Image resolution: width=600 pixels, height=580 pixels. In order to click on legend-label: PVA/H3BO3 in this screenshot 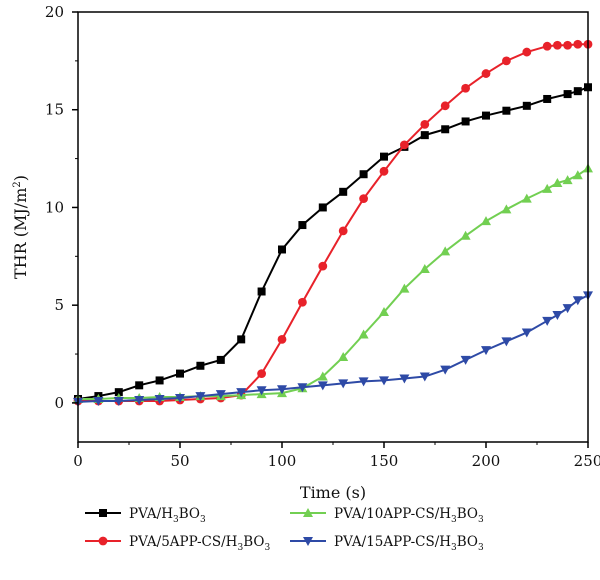, I will do `click(167, 515)`.